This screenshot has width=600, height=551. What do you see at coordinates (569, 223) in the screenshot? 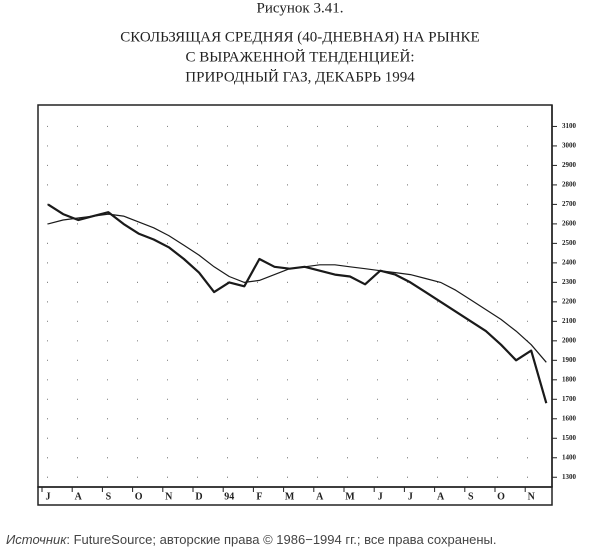
I see `y-tick-label: 2600` at bounding box center [569, 223].